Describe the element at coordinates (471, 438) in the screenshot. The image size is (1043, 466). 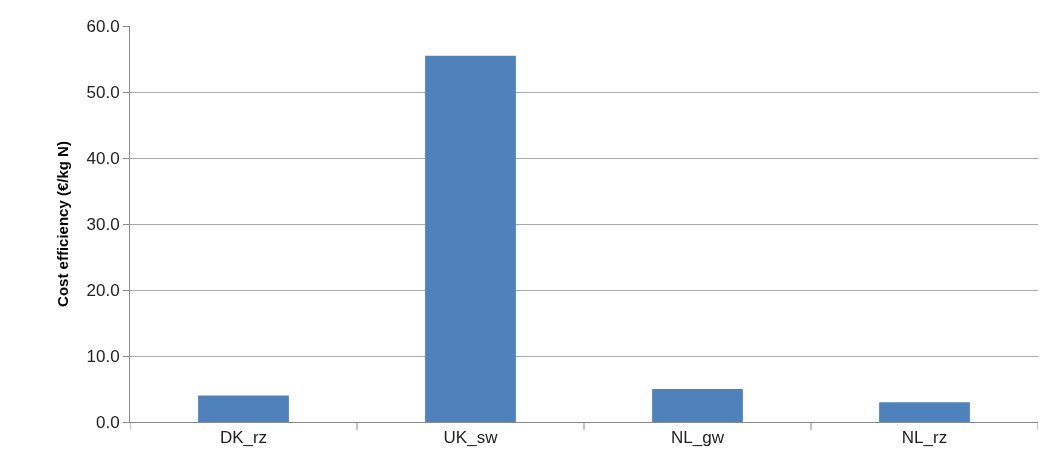
I see `x-tick-label: UK_sw` at that location.